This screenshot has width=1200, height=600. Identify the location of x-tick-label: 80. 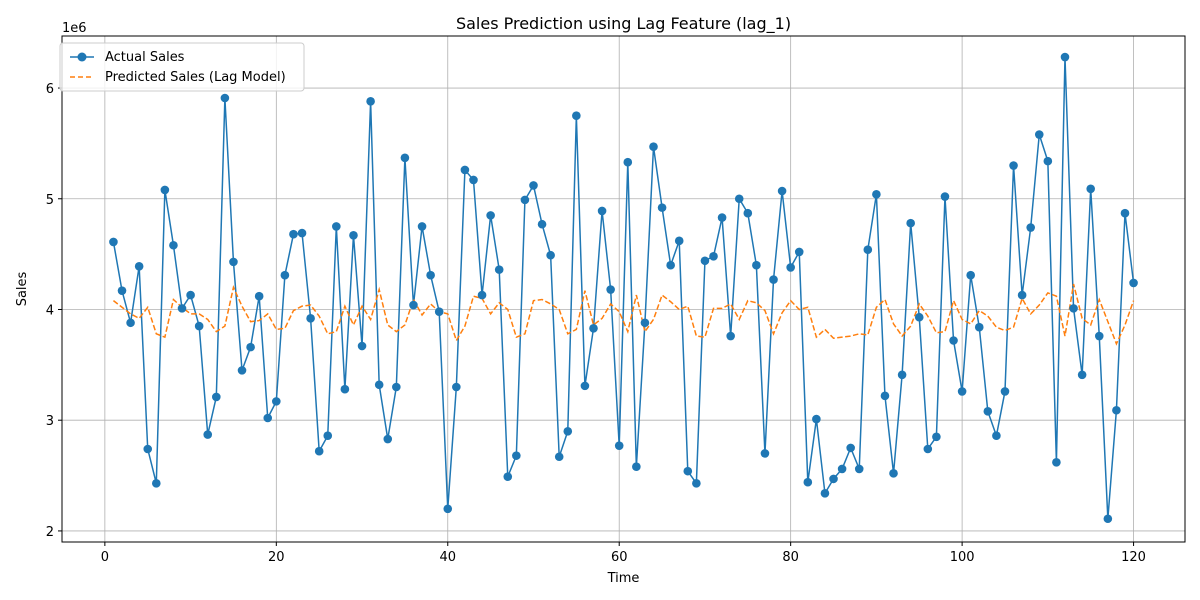
(790, 557).